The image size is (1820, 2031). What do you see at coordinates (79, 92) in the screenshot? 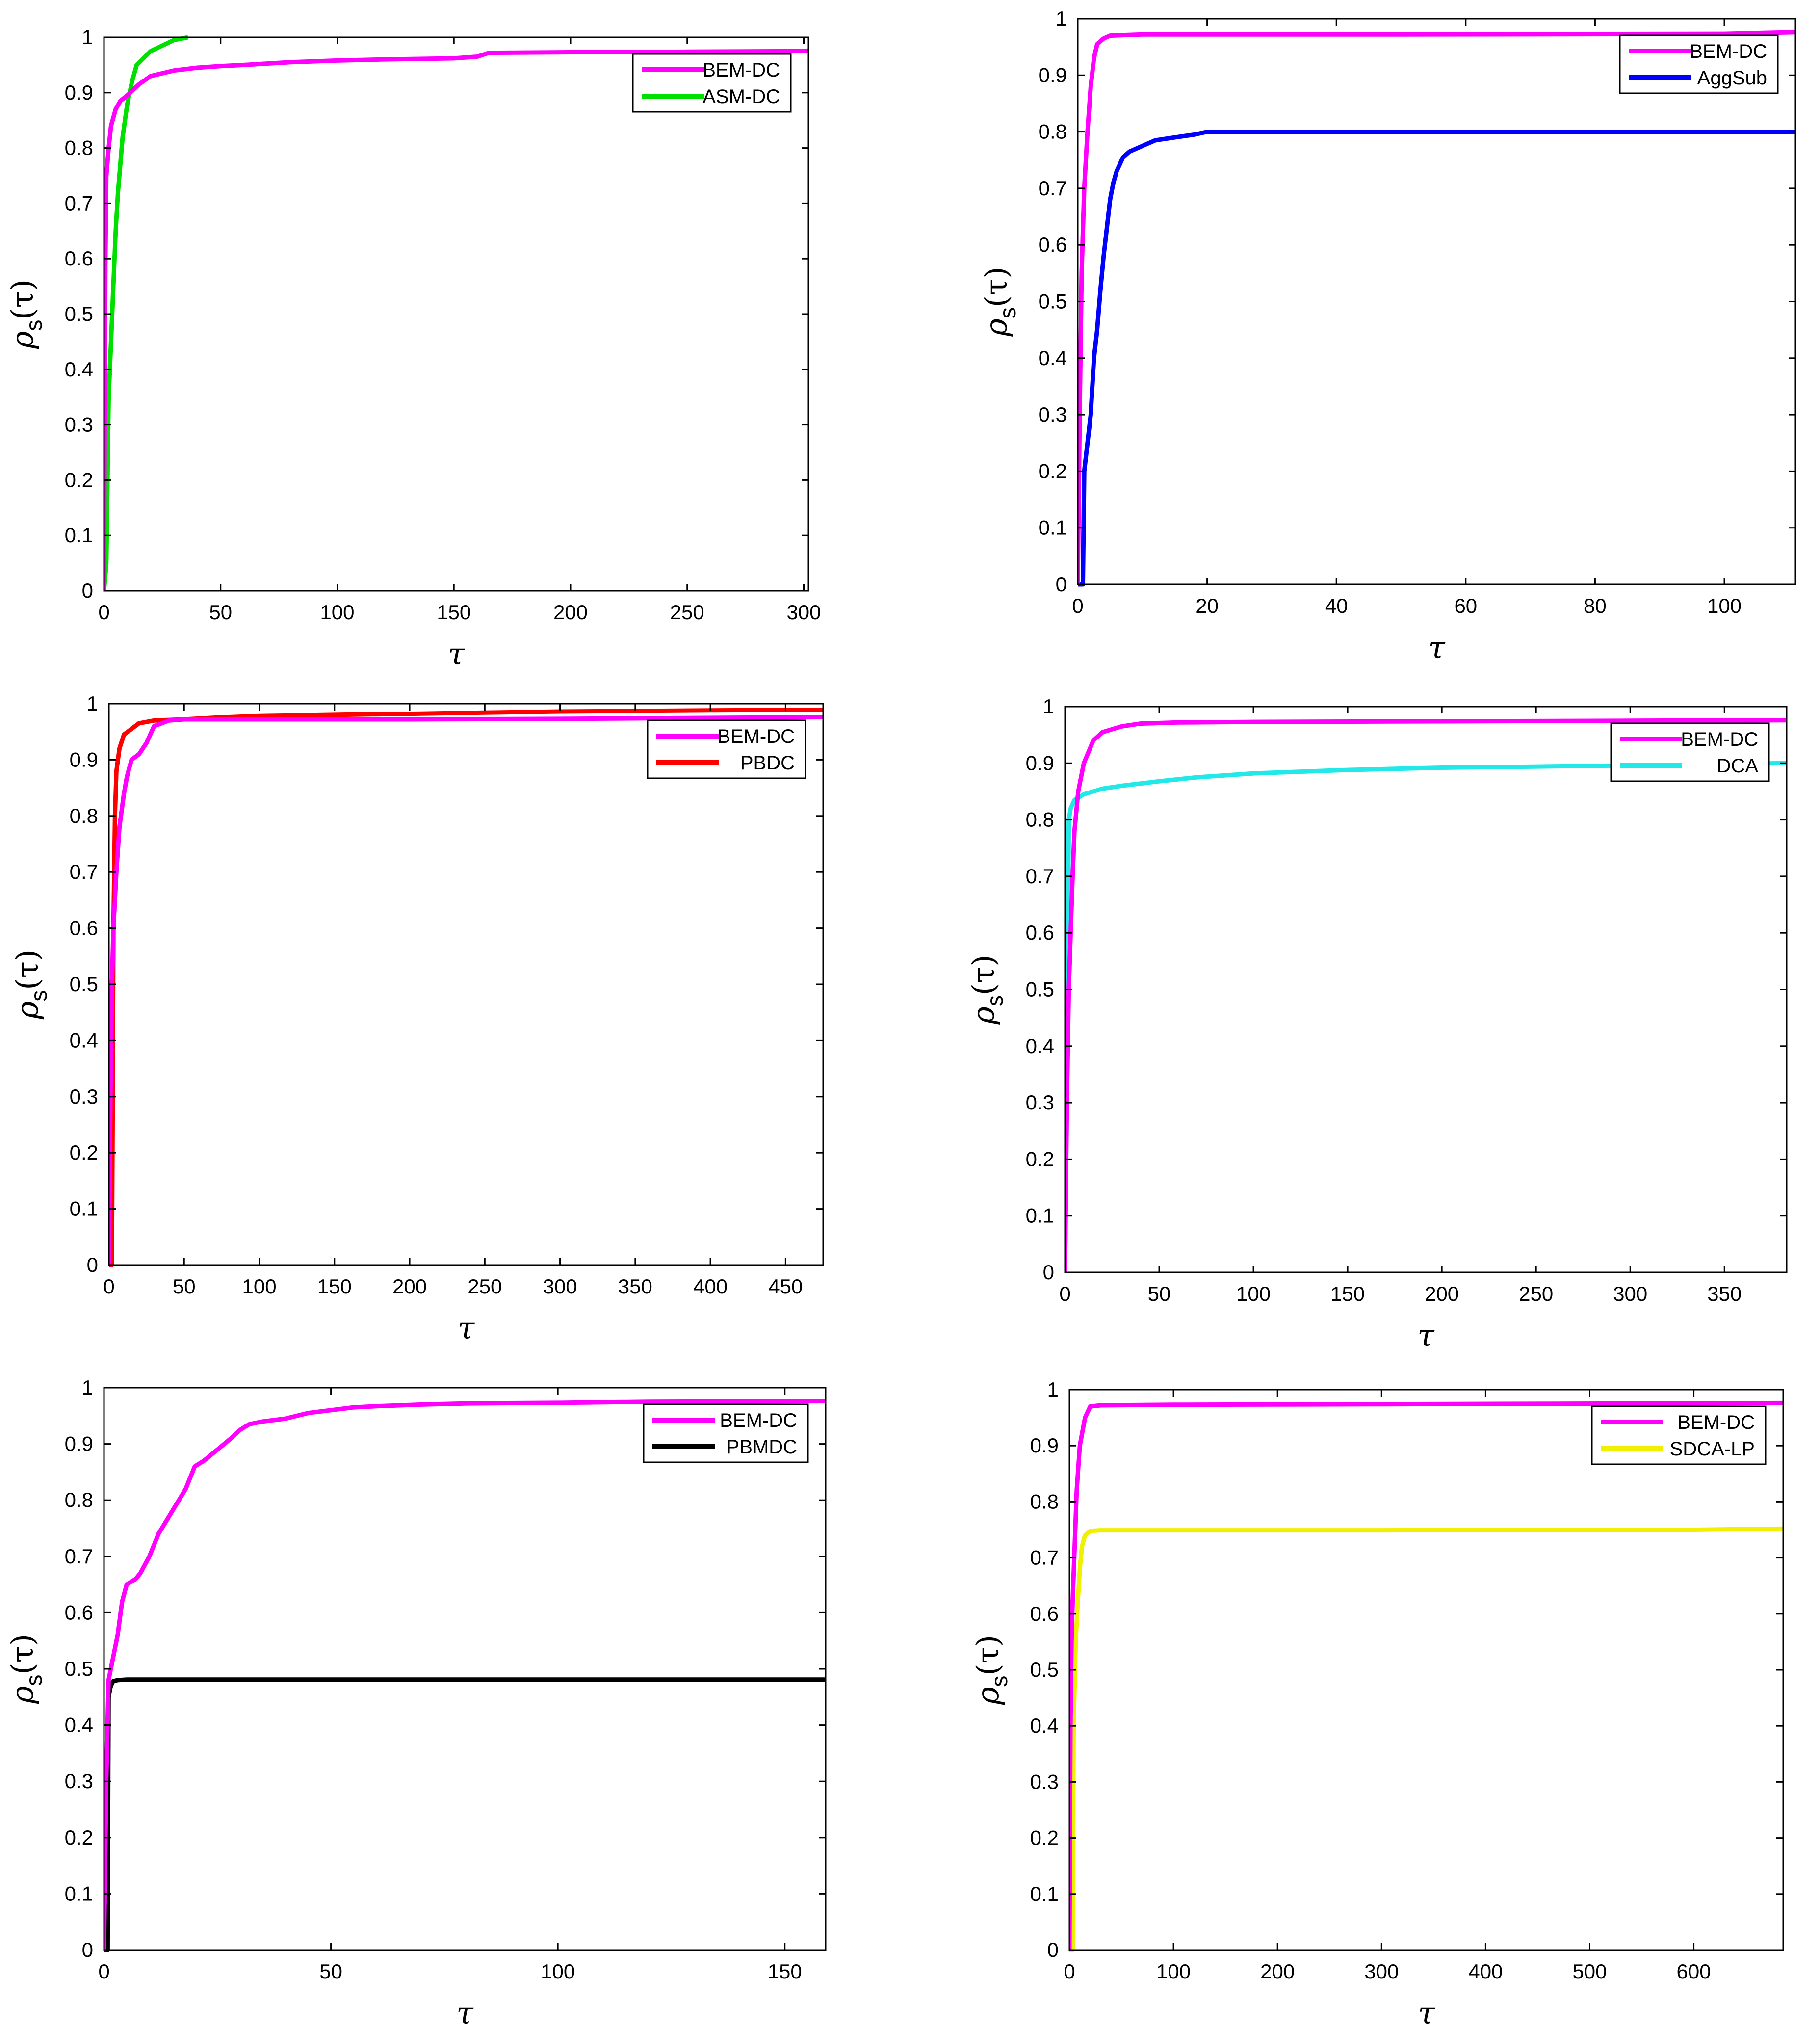
I see `y-tick-label: 0.9` at bounding box center [79, 92].